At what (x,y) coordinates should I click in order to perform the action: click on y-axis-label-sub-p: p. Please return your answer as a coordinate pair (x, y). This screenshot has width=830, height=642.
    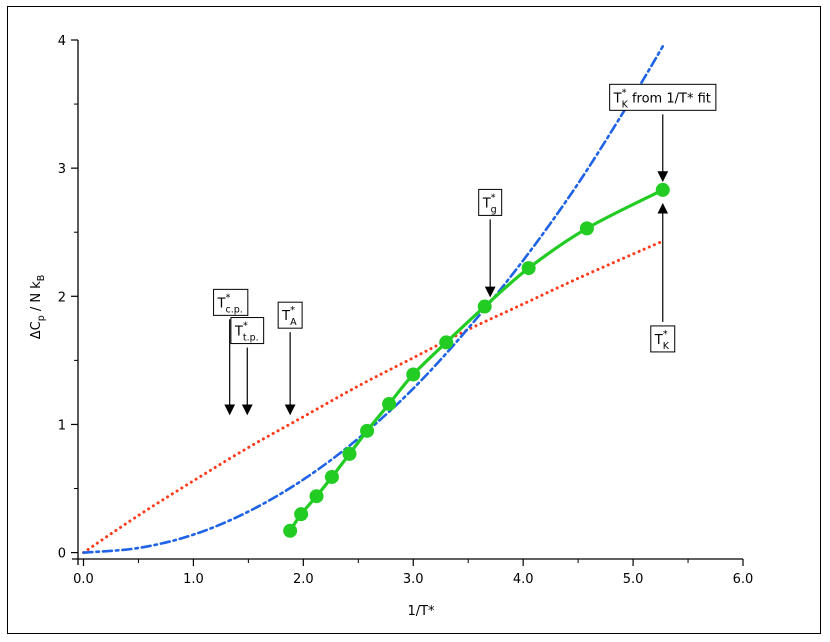
    Looking at the image, I should click on (41, 318).